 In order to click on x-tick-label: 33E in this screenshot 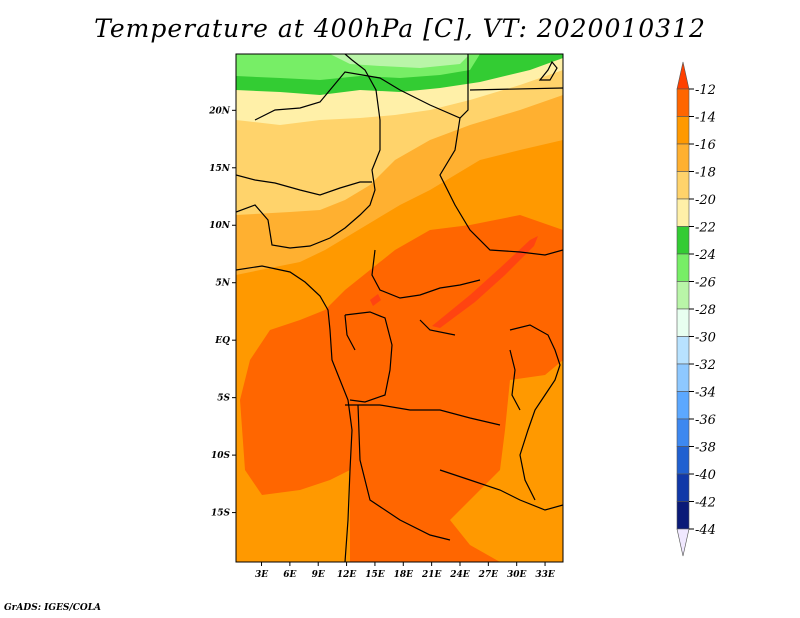, I will do `click(545, 575)`.